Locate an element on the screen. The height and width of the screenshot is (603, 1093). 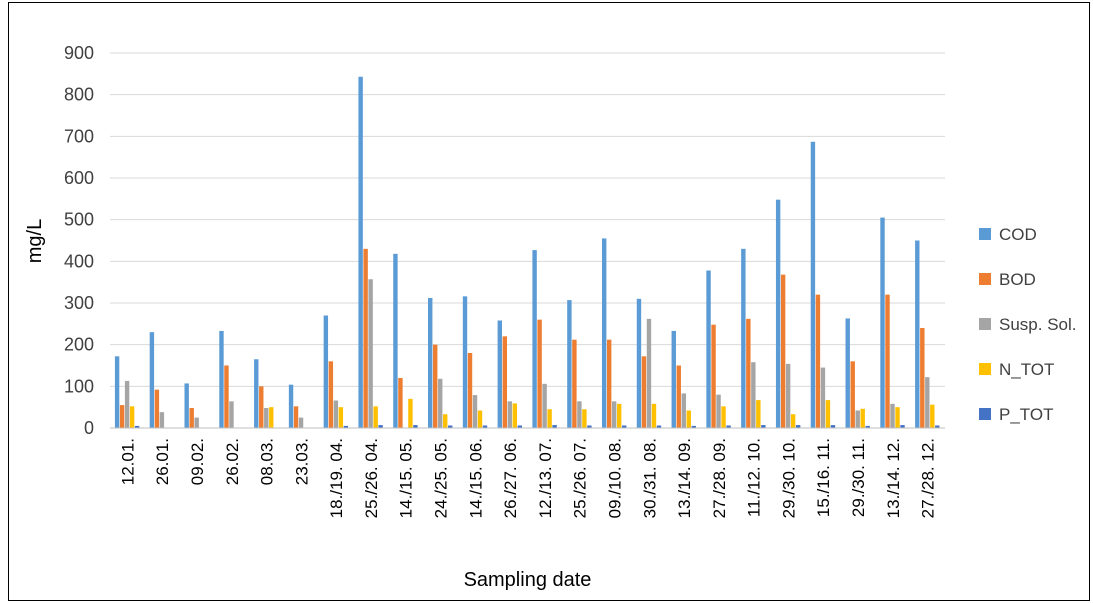
legend-label: N_TOT is located at coordinates (1026, 369).